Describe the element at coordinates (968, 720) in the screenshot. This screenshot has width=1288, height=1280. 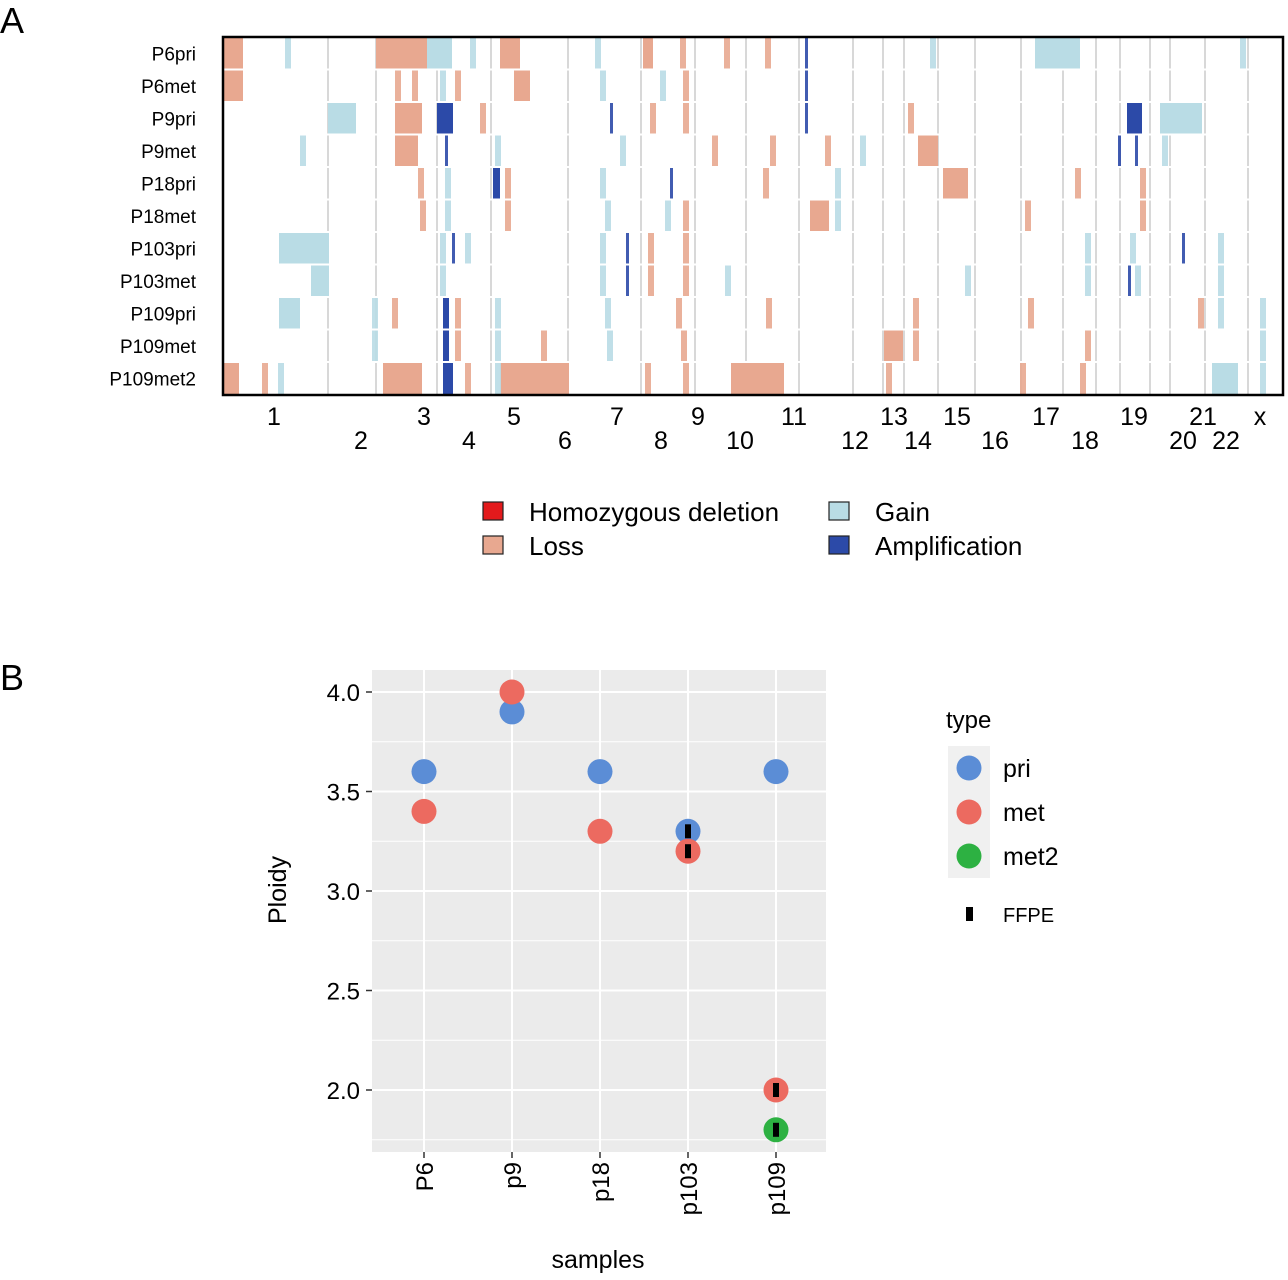
I see `legend-title: type` at that location.